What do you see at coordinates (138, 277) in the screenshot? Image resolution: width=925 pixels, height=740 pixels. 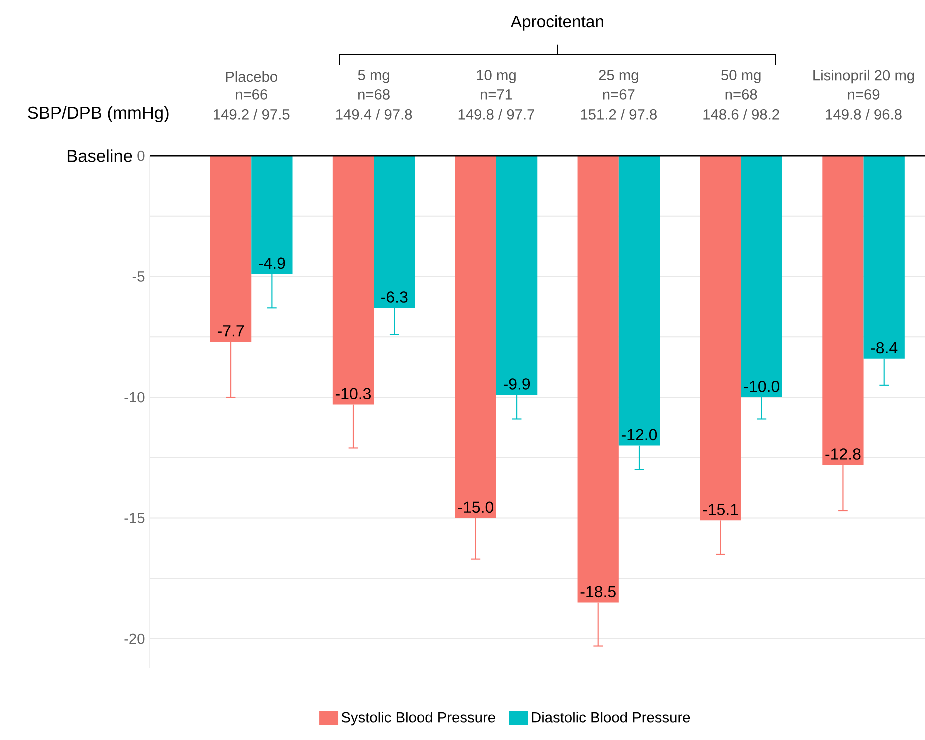 I see `y-tick-label: -5` at bounding box center [138, 277].